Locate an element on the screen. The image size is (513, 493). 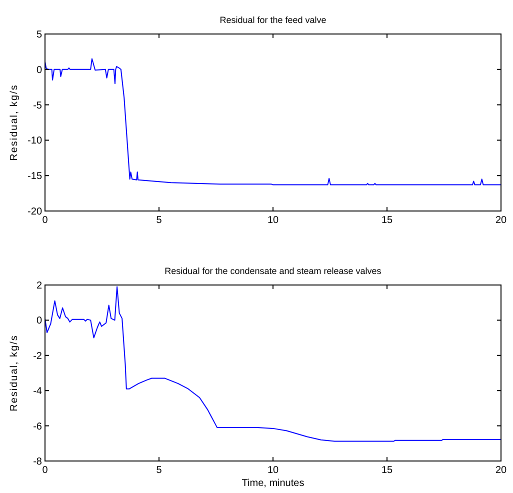
y-tick-label: -20 is located at coordinates (35, 212).